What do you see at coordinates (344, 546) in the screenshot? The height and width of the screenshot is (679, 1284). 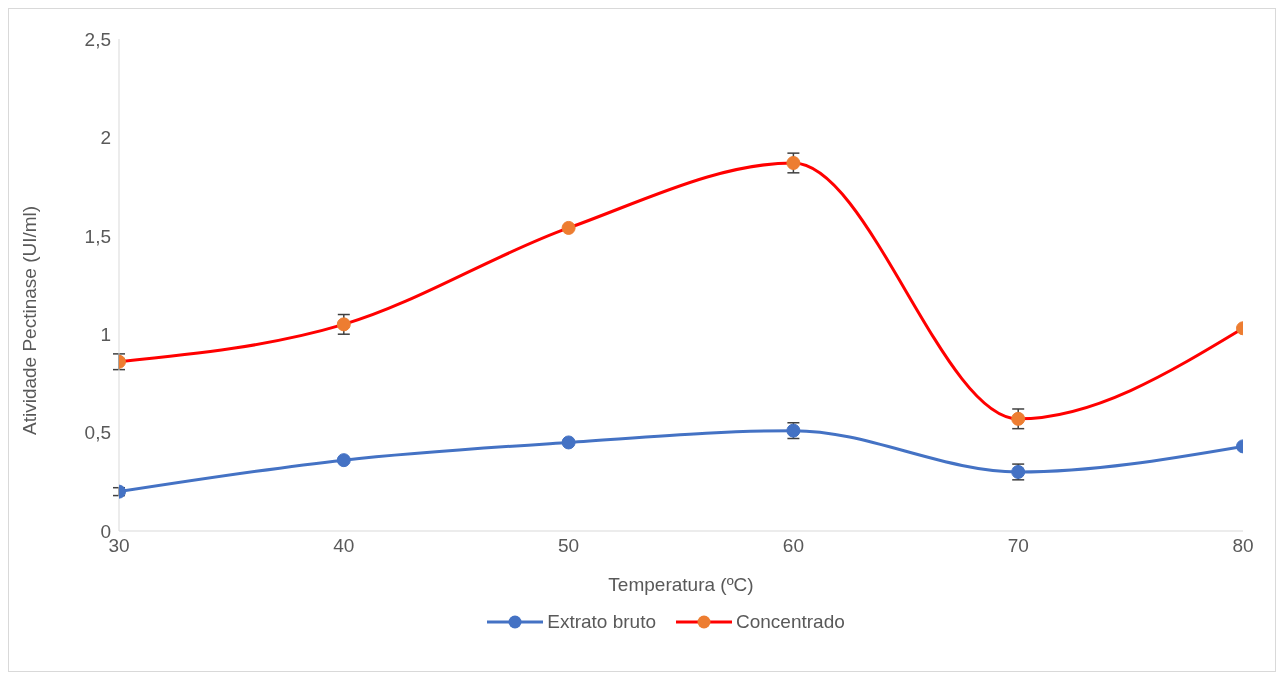 I see `x-tick-label: 40` at bounding box center [344, 546].